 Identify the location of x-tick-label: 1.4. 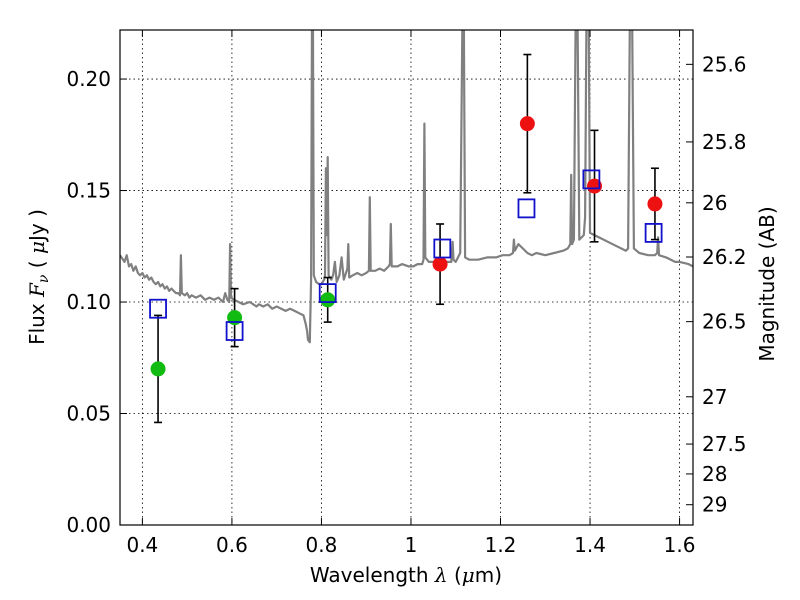
(590, 545).